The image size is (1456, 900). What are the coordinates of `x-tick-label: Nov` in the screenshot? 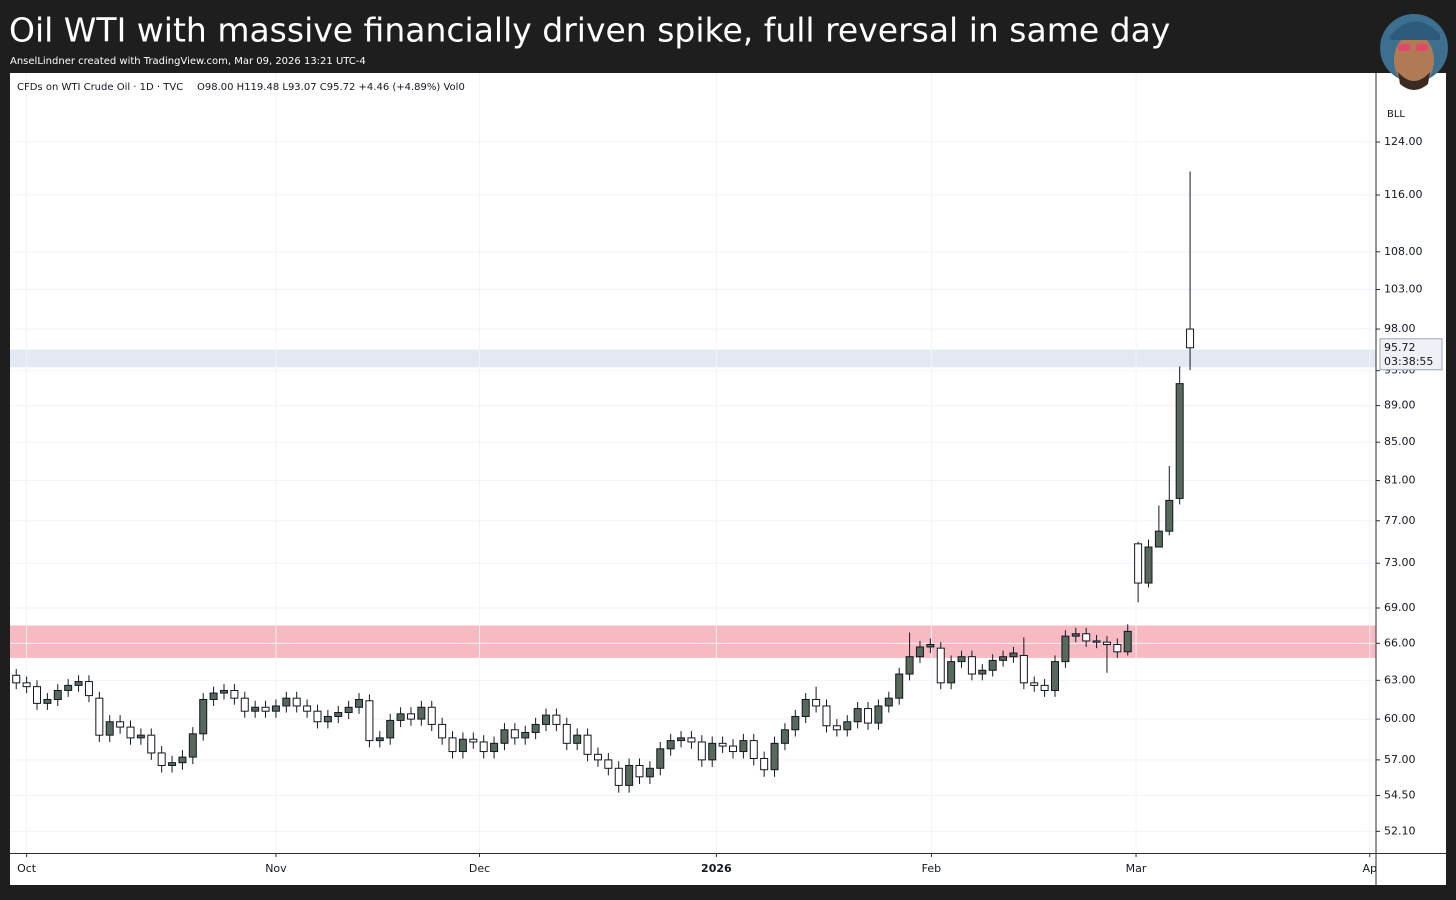 It's located at (276, 868).